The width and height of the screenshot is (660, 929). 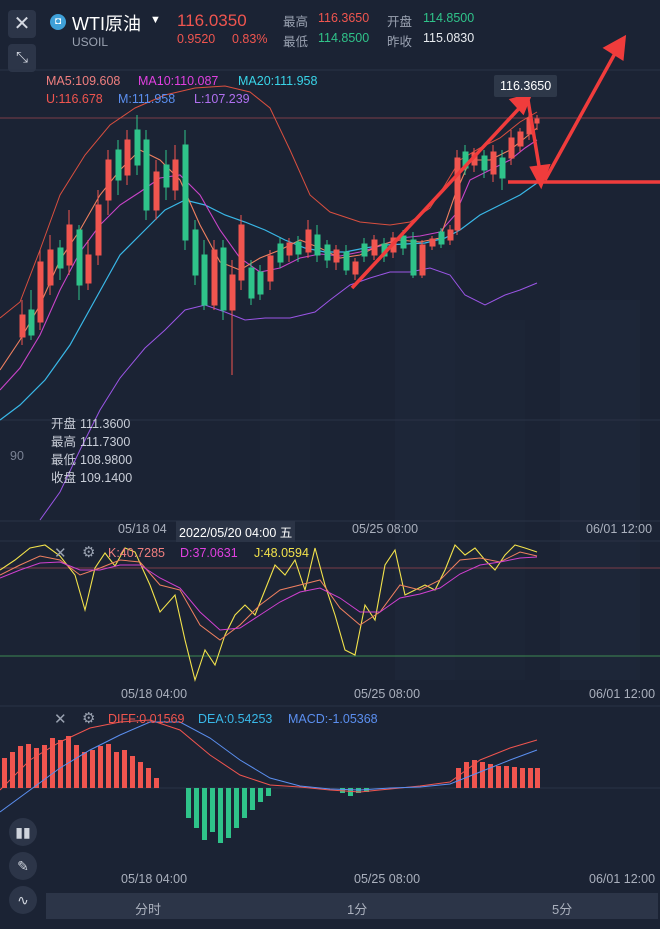 What do you see at coordinates (136, 553) in the screenshot?
I see `kdj-k-label: K:40.7285` at bounding box center [136, 553].